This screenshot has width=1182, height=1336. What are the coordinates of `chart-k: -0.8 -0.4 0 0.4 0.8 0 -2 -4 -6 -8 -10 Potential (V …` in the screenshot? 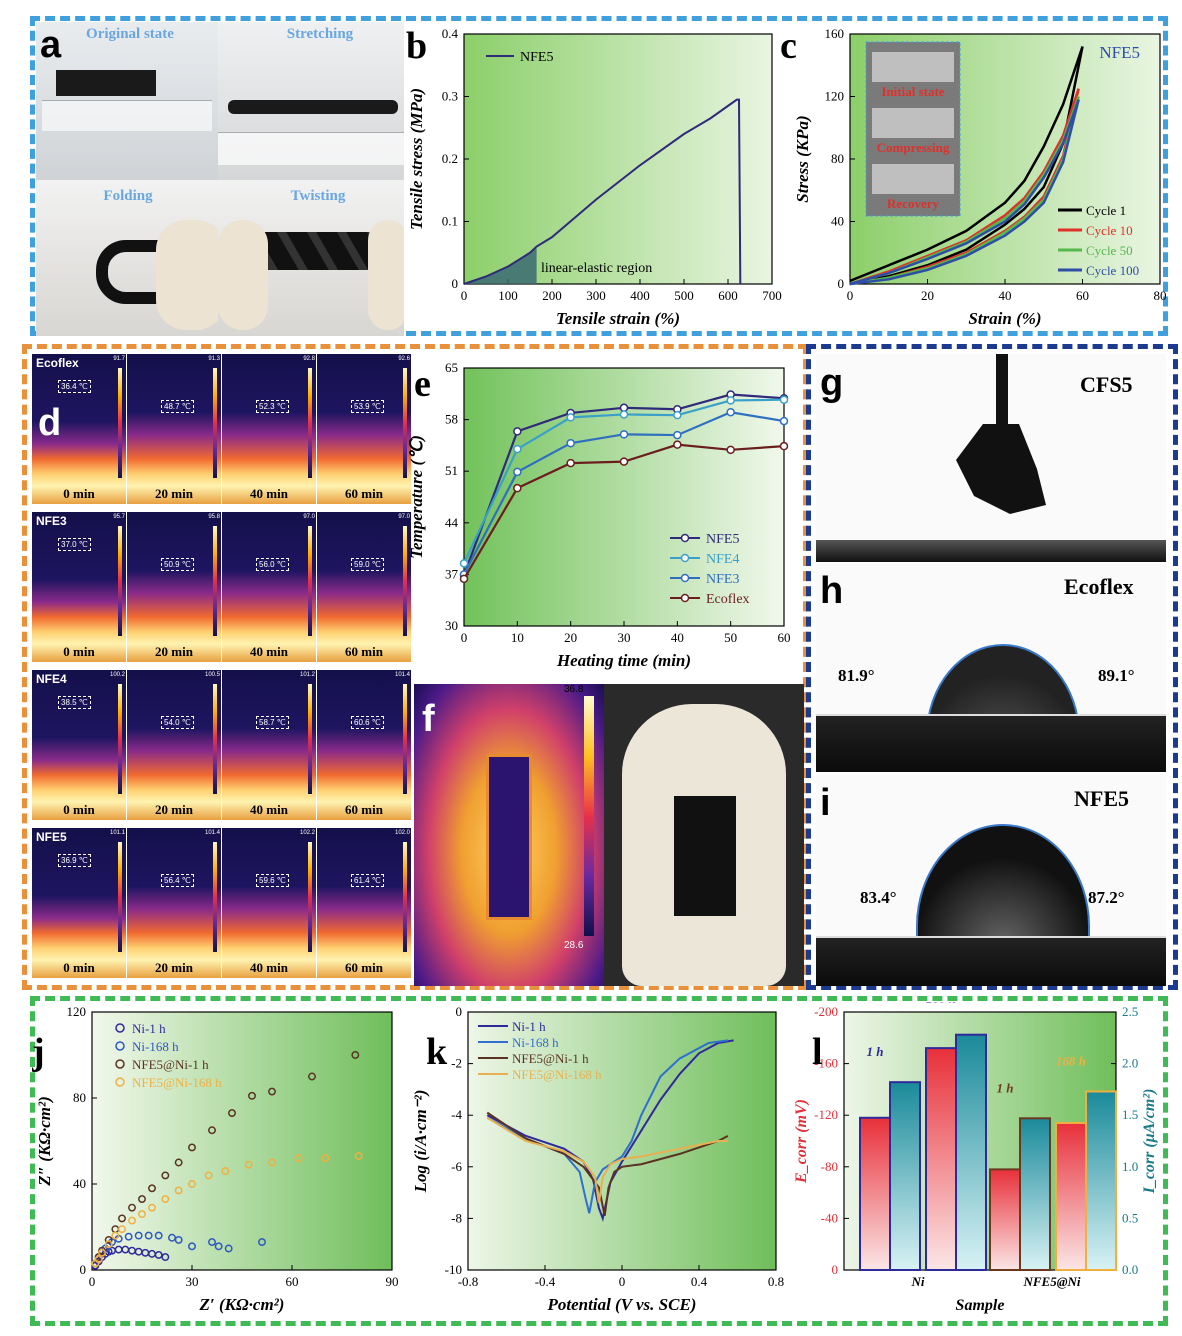 It's located at (598, 1159).